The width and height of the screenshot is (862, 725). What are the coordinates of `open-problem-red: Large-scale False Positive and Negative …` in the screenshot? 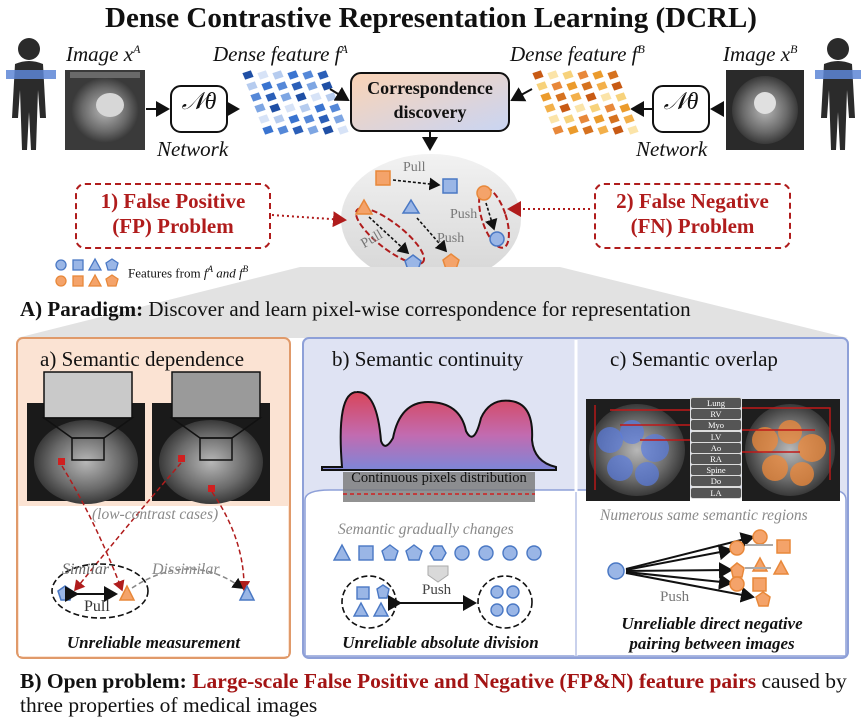 It's located at (474, 681).